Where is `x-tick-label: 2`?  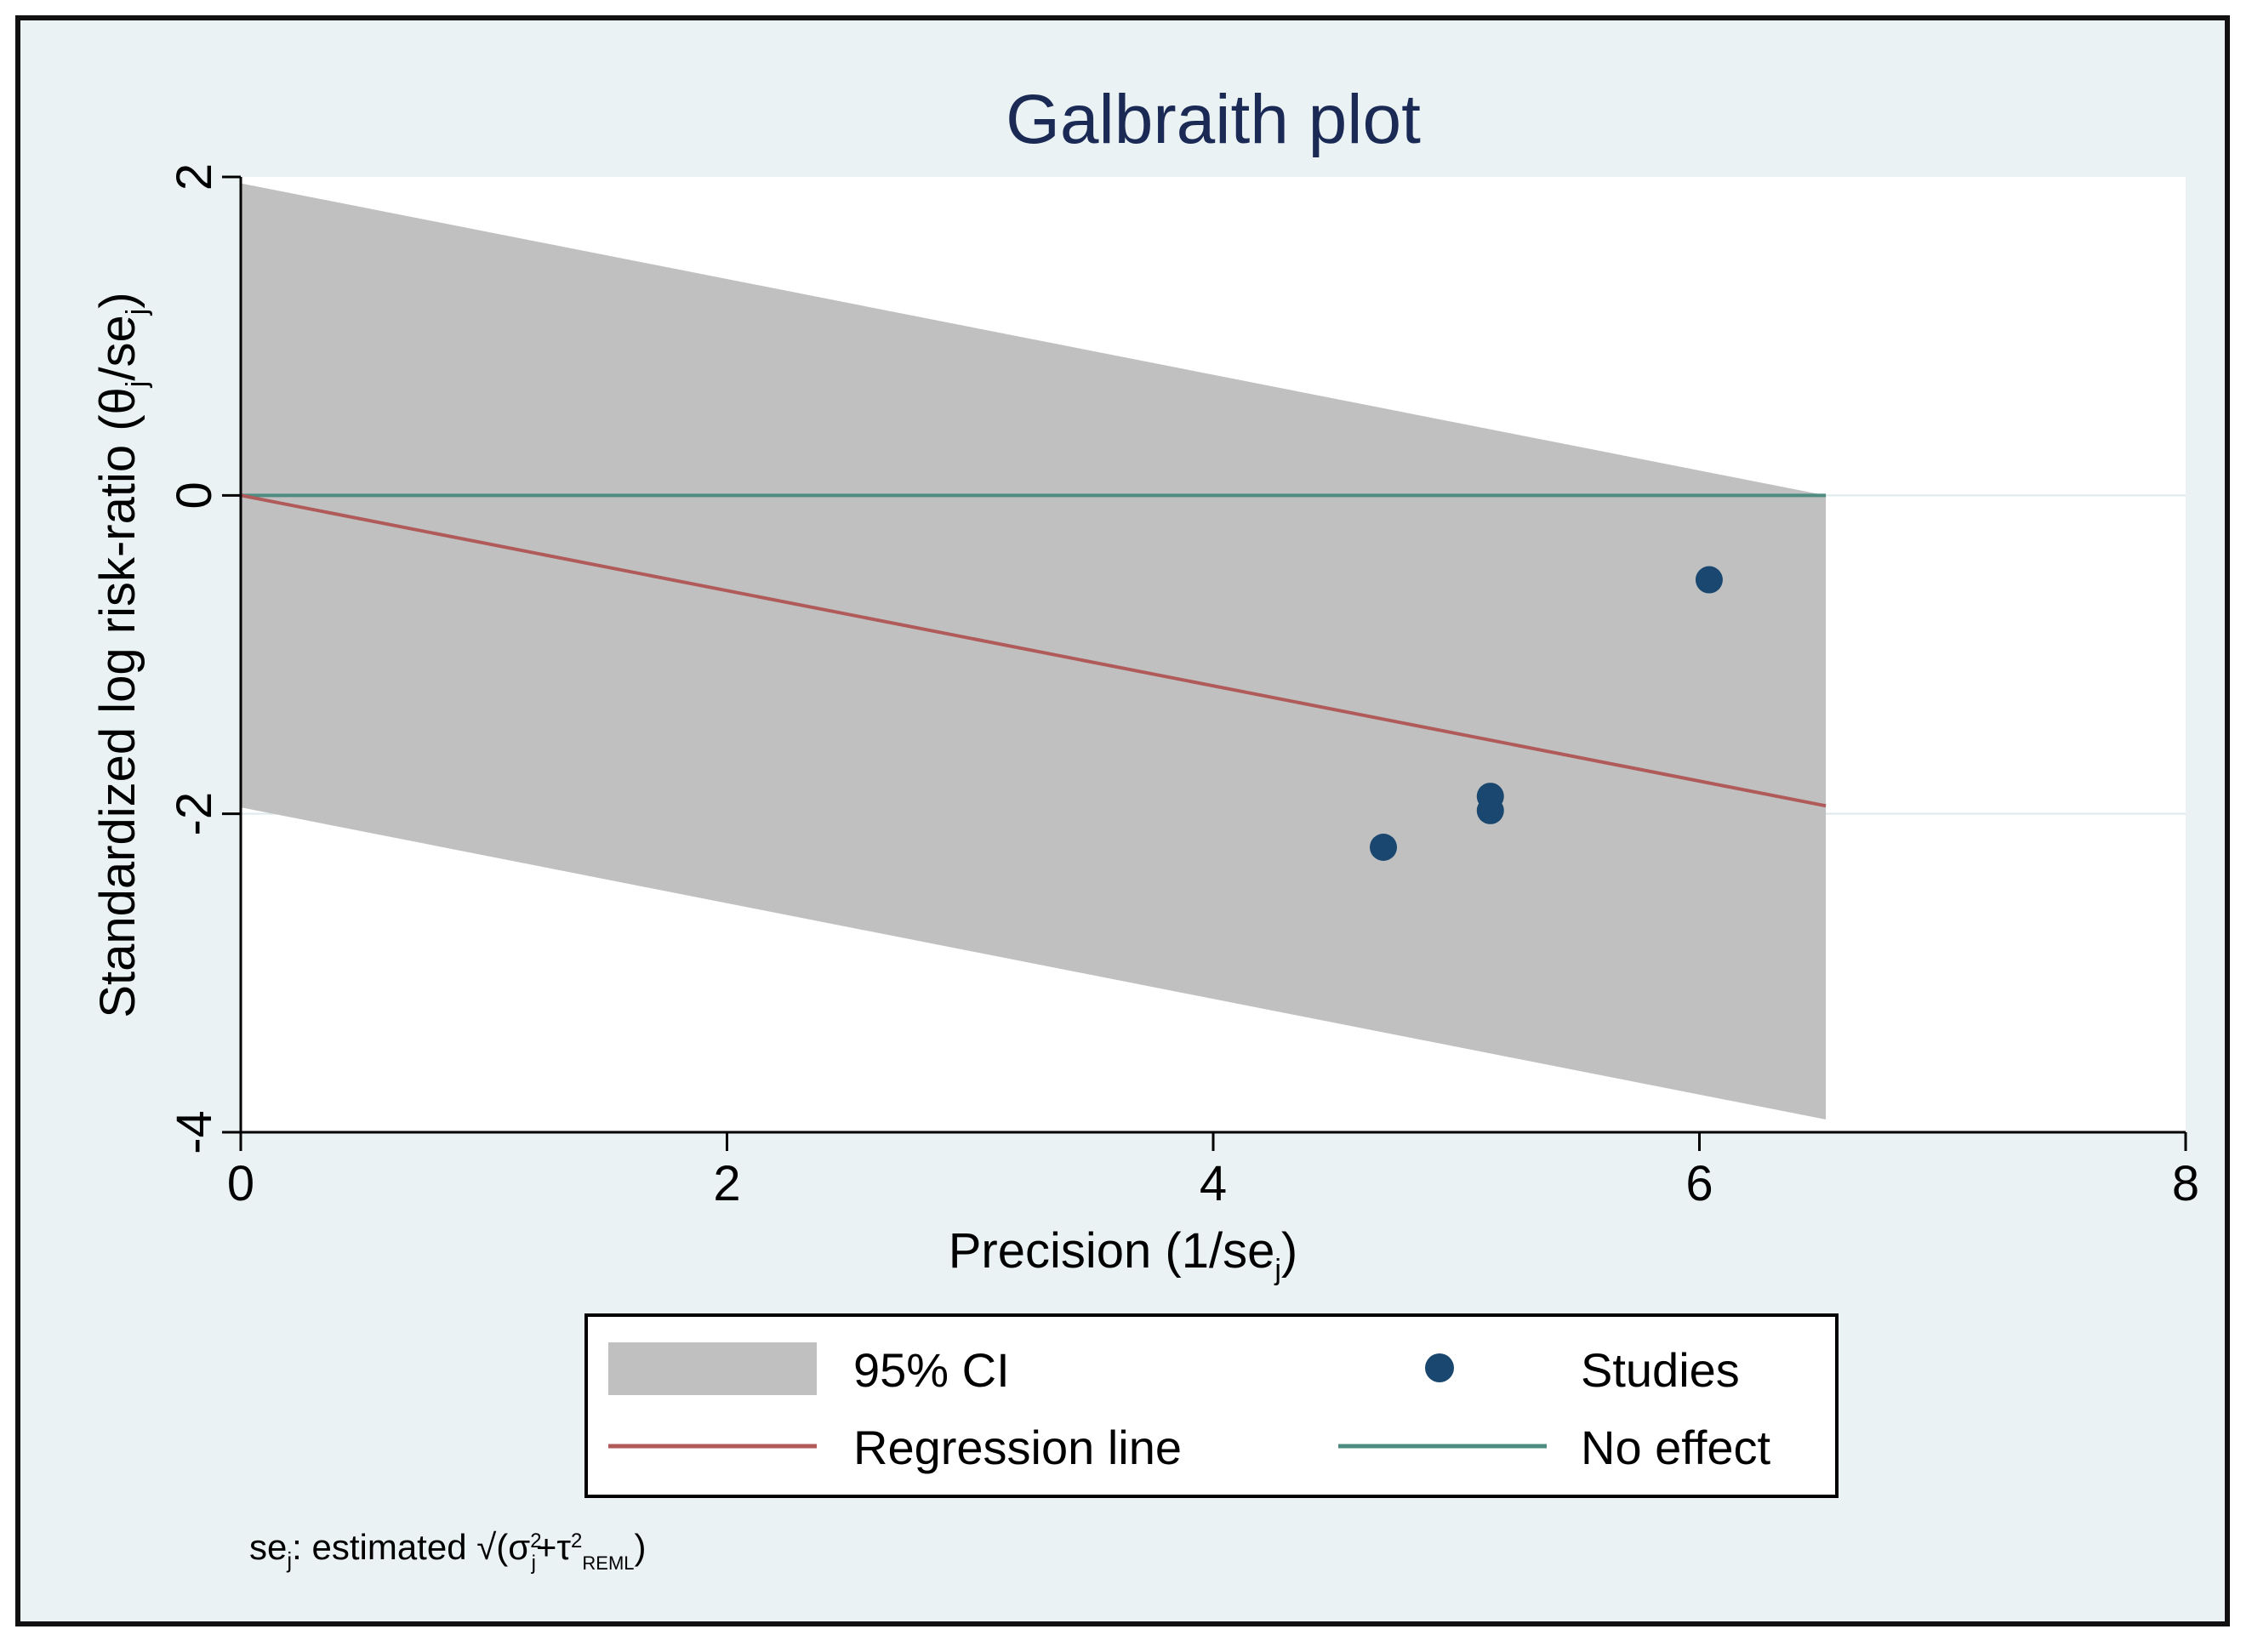
x-tick-label: 2 is located at coordinates (726, 1183).